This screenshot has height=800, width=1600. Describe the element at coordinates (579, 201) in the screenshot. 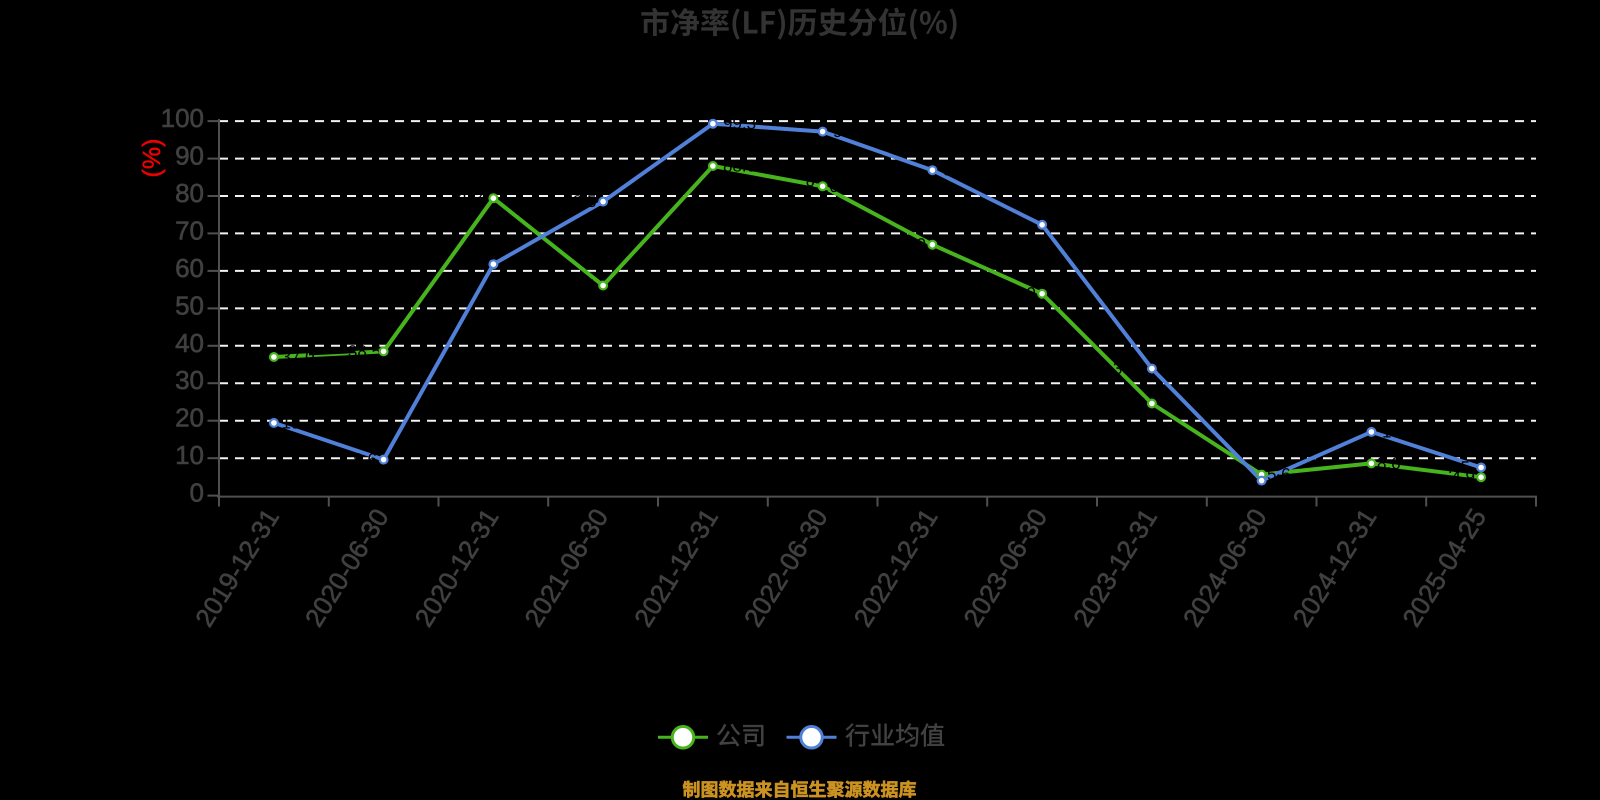

I see `svg-text: 78.5` at that location.